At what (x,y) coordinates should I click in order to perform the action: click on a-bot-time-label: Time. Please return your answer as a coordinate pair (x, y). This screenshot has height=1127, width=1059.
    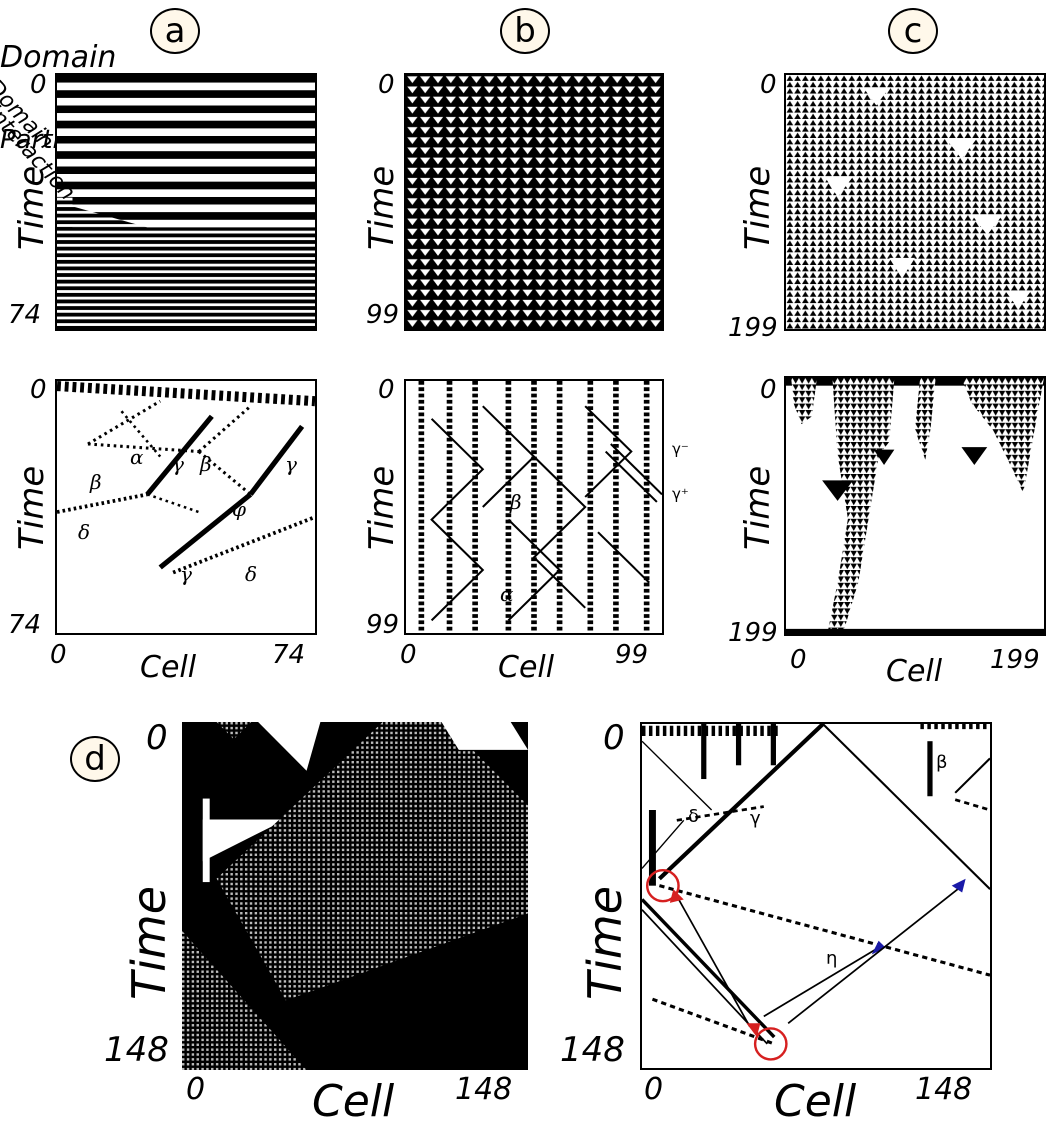
    Looking at the image, I should click on (32, 507).